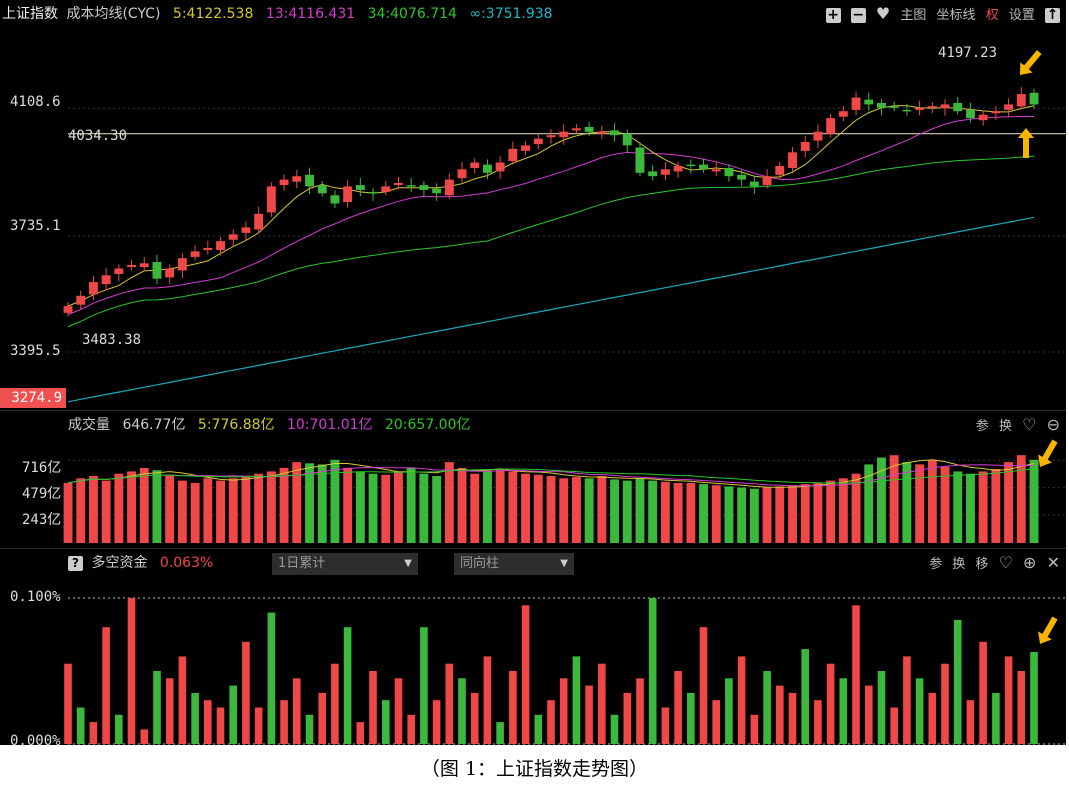  I want to click on ma34-readout: 34:4076.714, so click(412, 14).